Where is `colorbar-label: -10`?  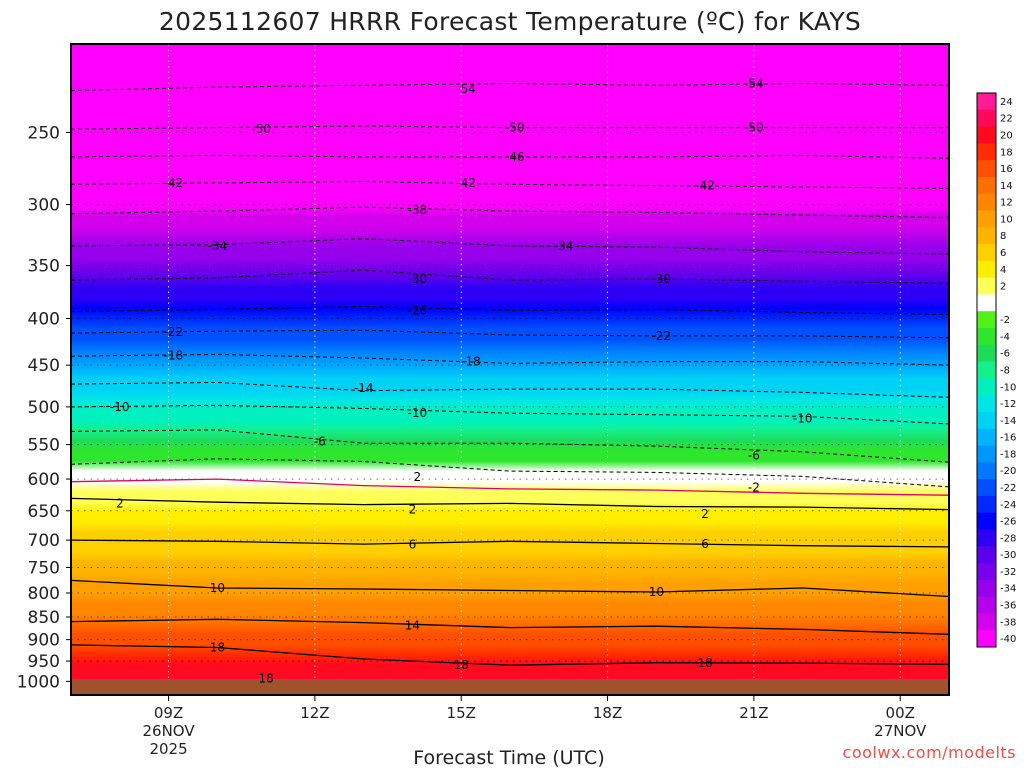 colorbar-label: -10 is located at coordinates (1008, 387).